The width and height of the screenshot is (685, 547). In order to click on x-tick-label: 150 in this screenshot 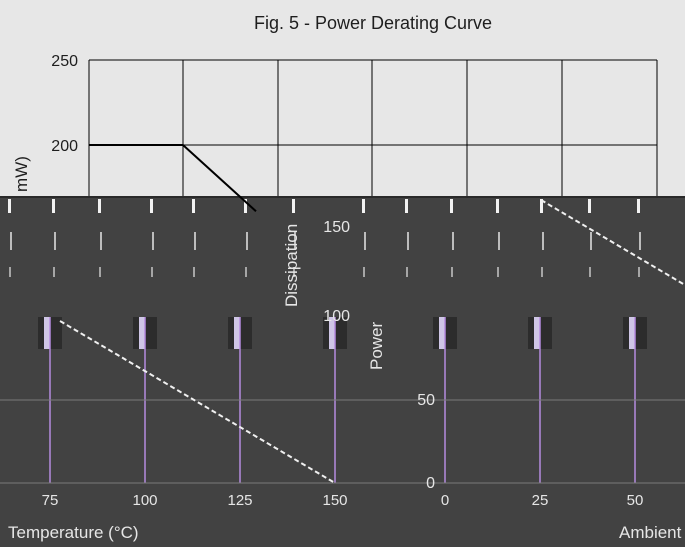, I will do `click(334, 500)`.